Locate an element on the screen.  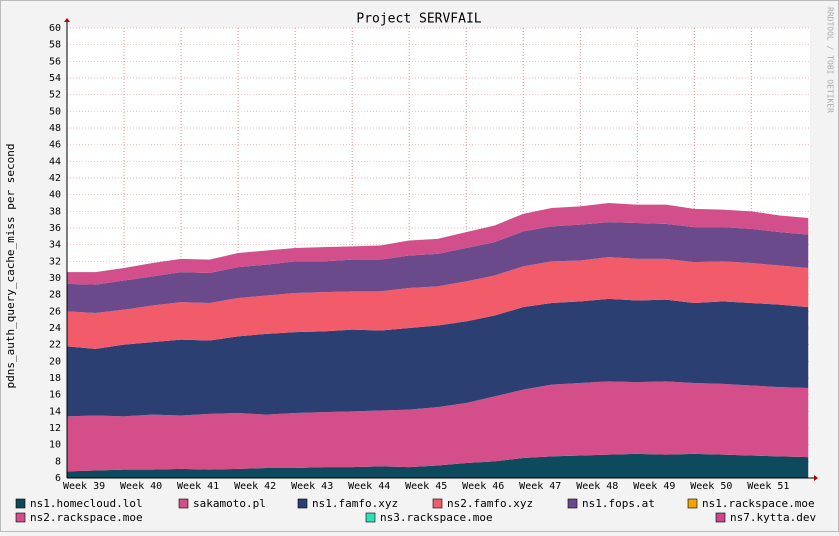
legend-label: ns1.rackspace.moe is located at coordinates (758, 503).